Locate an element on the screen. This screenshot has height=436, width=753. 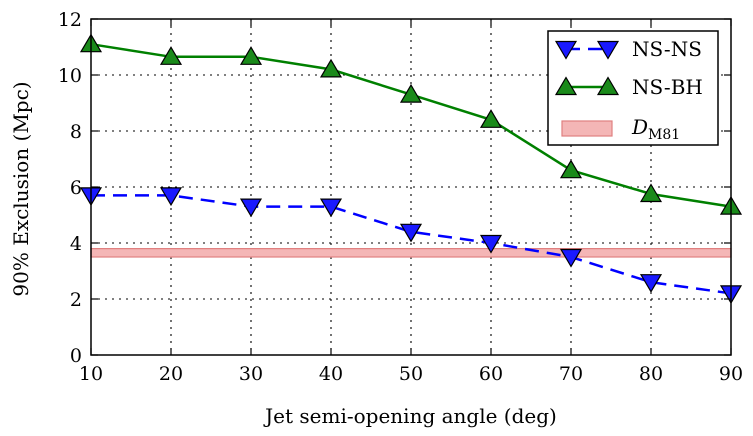
legend-label-dm81: DM81 is located at coordinates (655, 129).